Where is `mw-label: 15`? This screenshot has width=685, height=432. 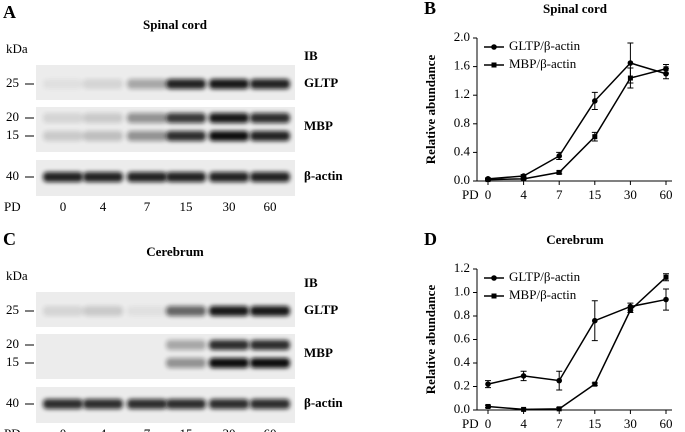 mw-label: 15 is located at coordinates (12, 361).